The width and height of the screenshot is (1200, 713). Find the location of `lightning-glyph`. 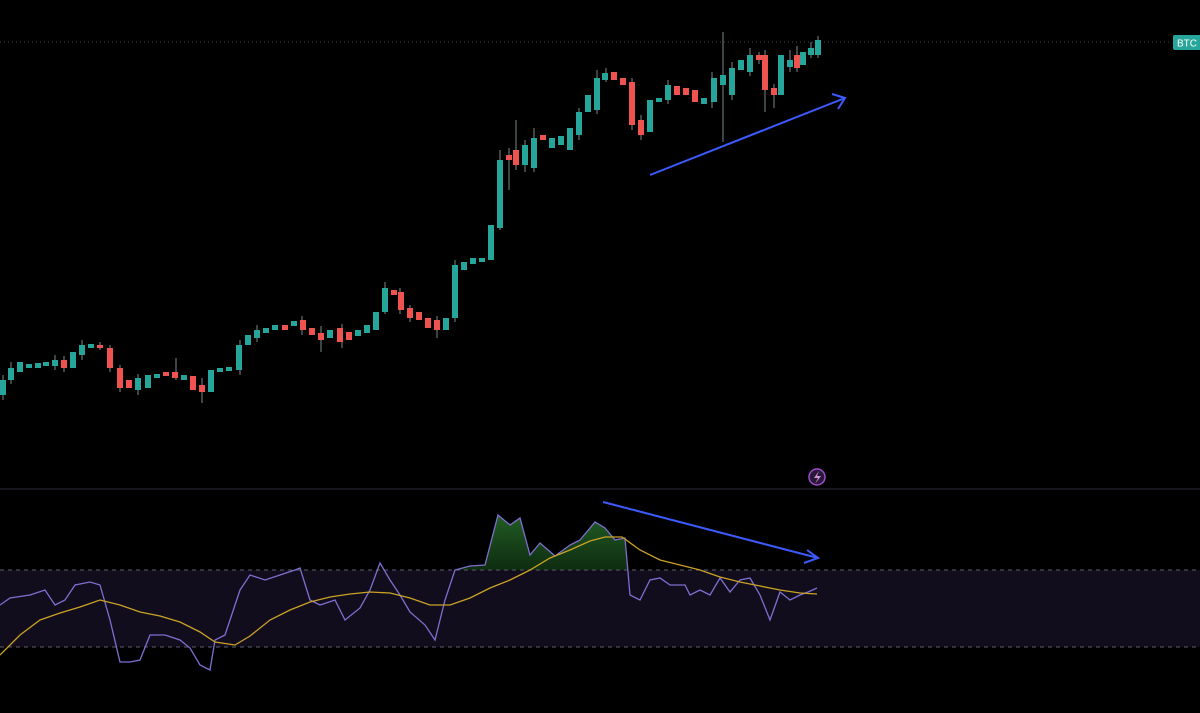

lightning-glyph is located at coordinates (817, 477).